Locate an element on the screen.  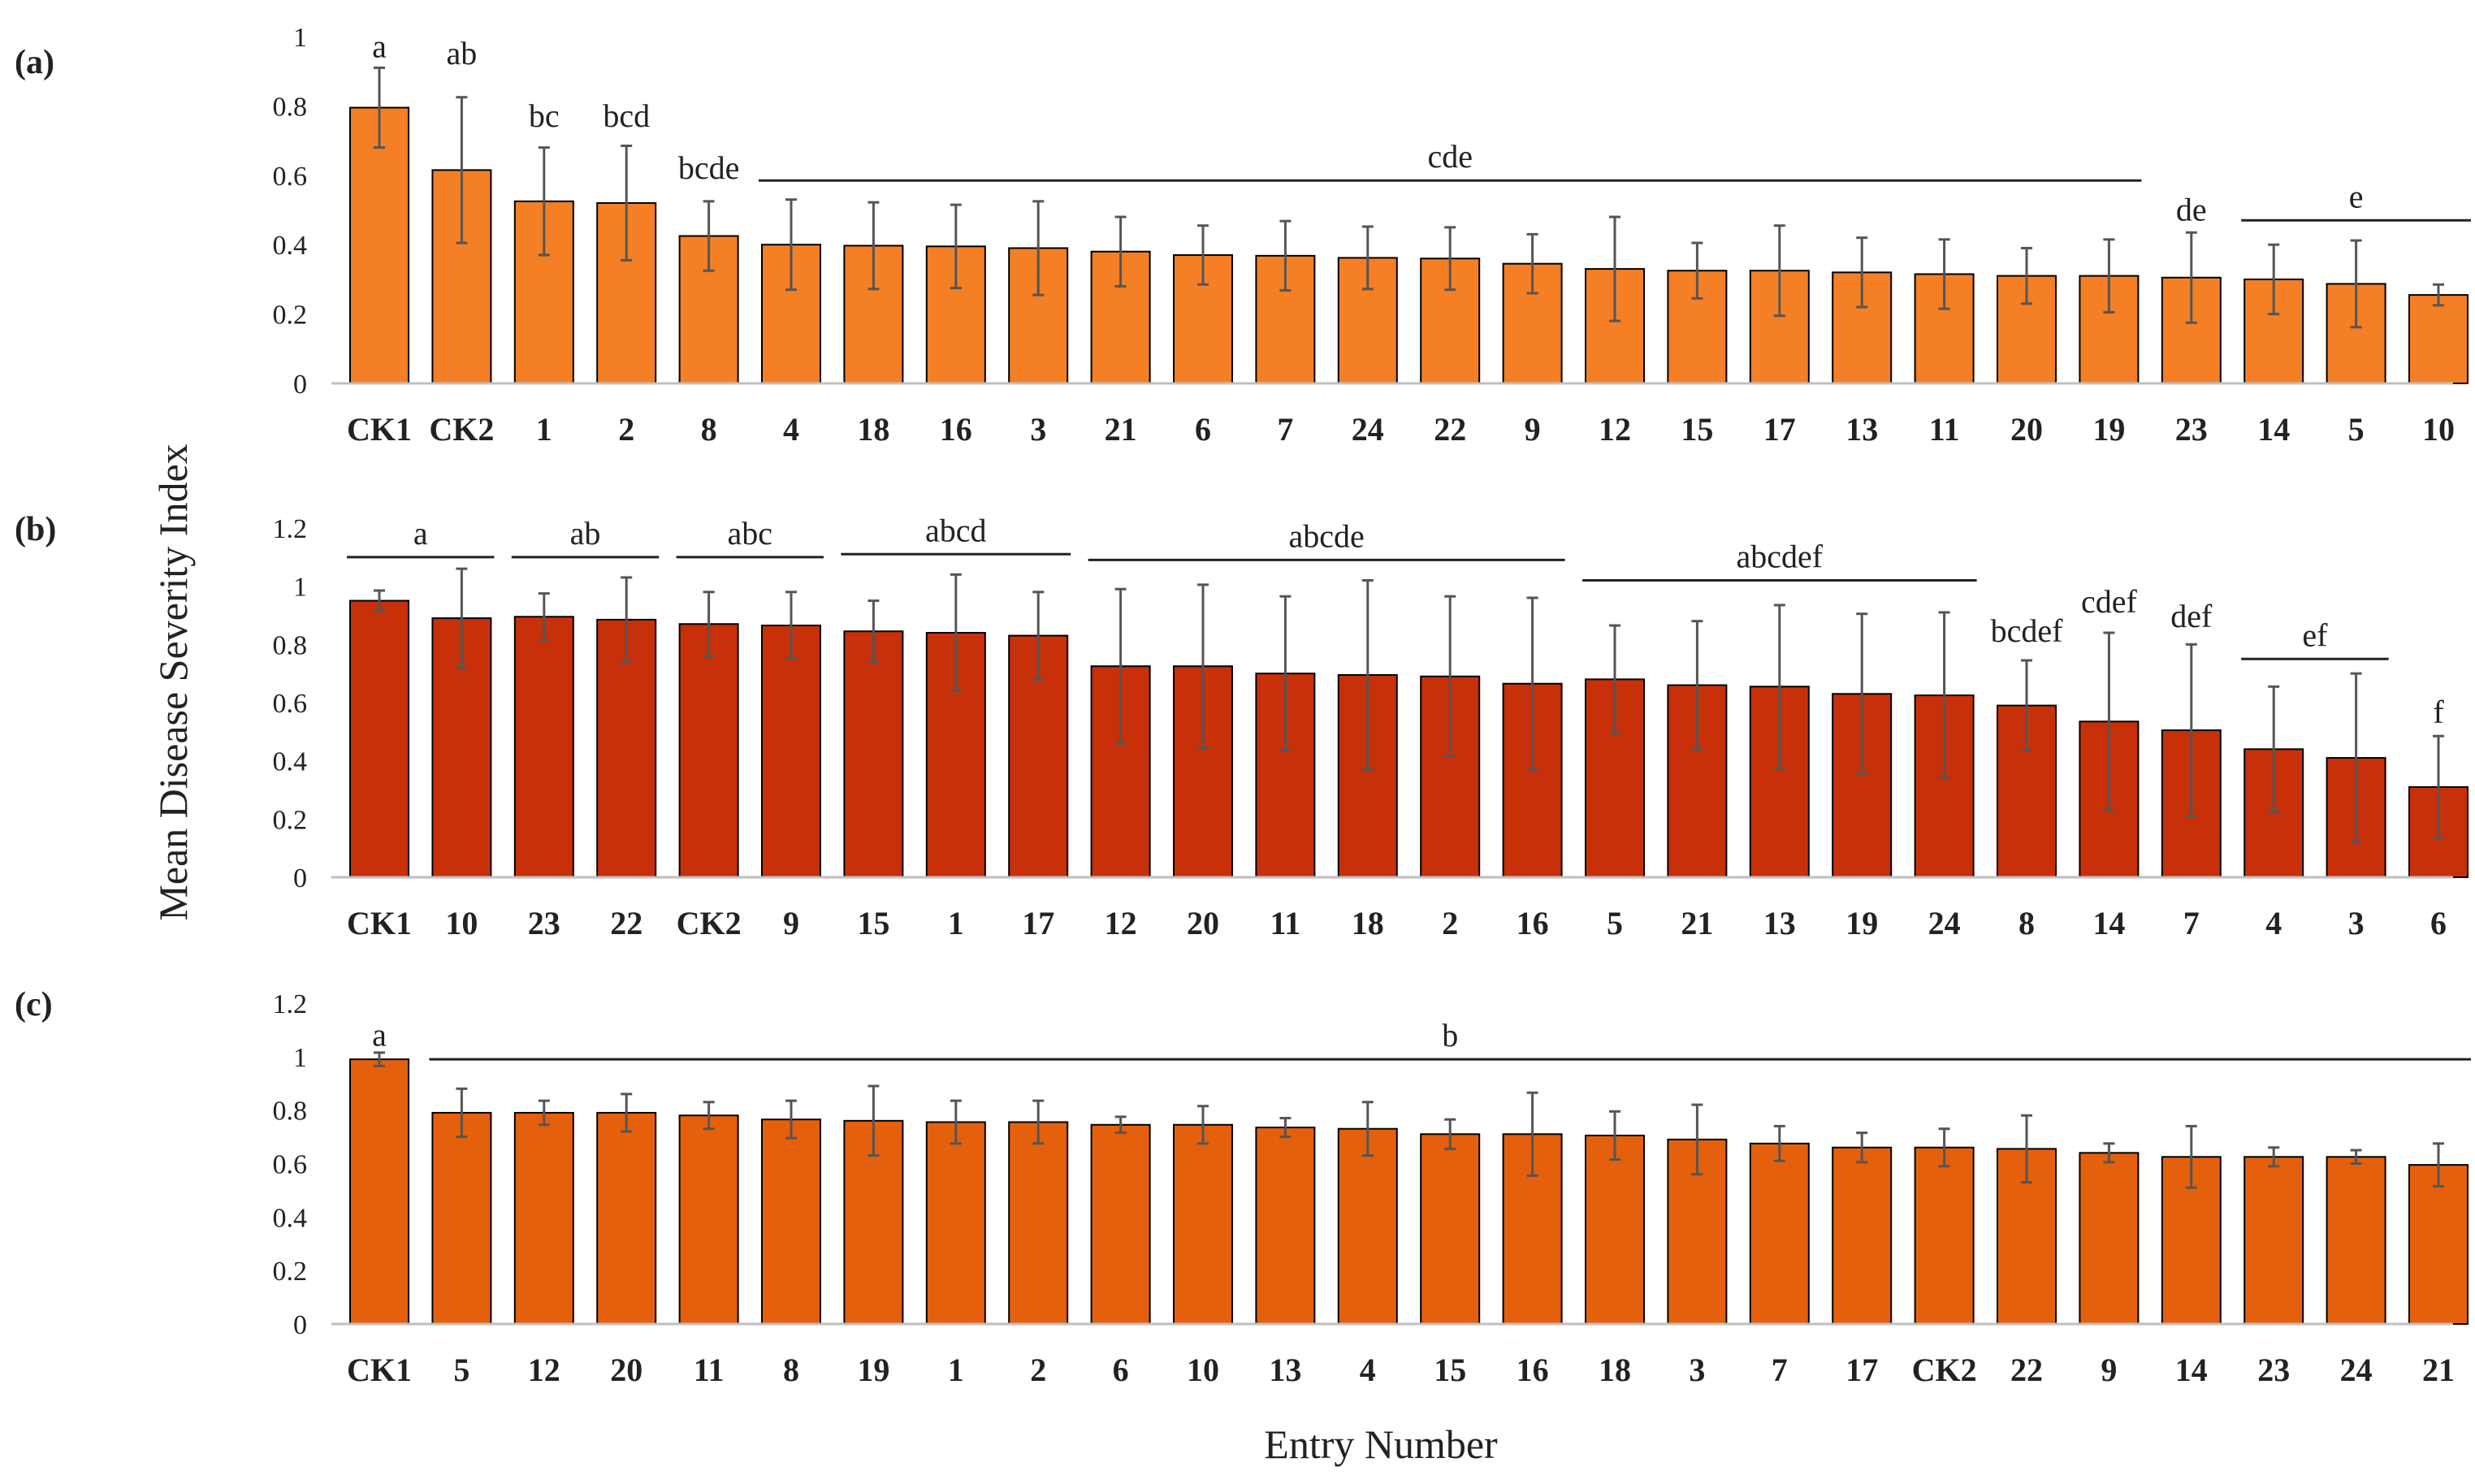
significance-letter: ef is located at coordinates (2315, 635).